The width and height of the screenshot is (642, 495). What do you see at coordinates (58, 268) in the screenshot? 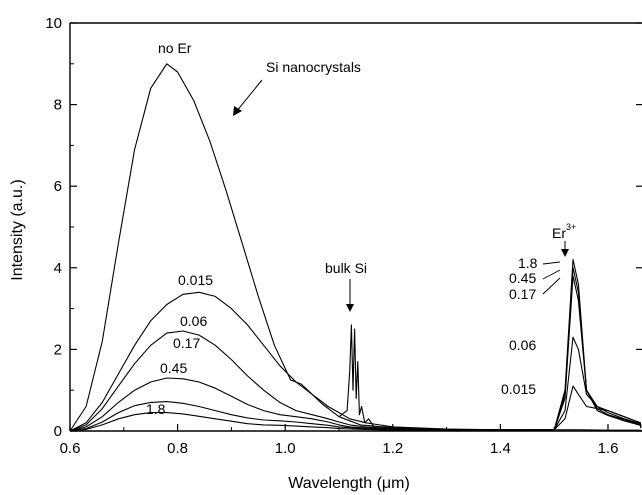
I see `y-tick-label: 4` at bounding box center [58, 268].